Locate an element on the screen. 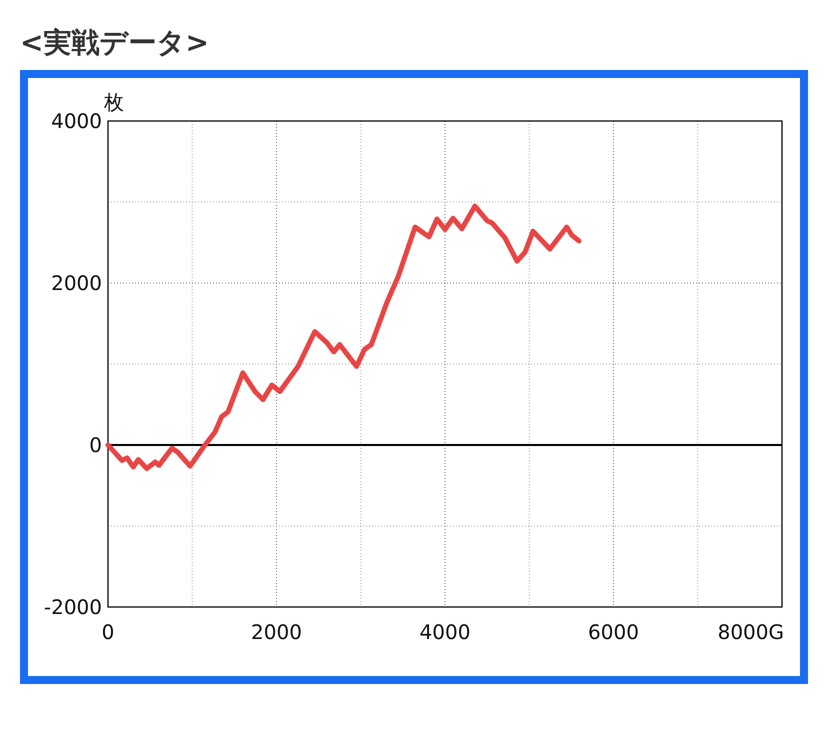  chart-title: <実戦データ> is located at coordinates (114, 42).